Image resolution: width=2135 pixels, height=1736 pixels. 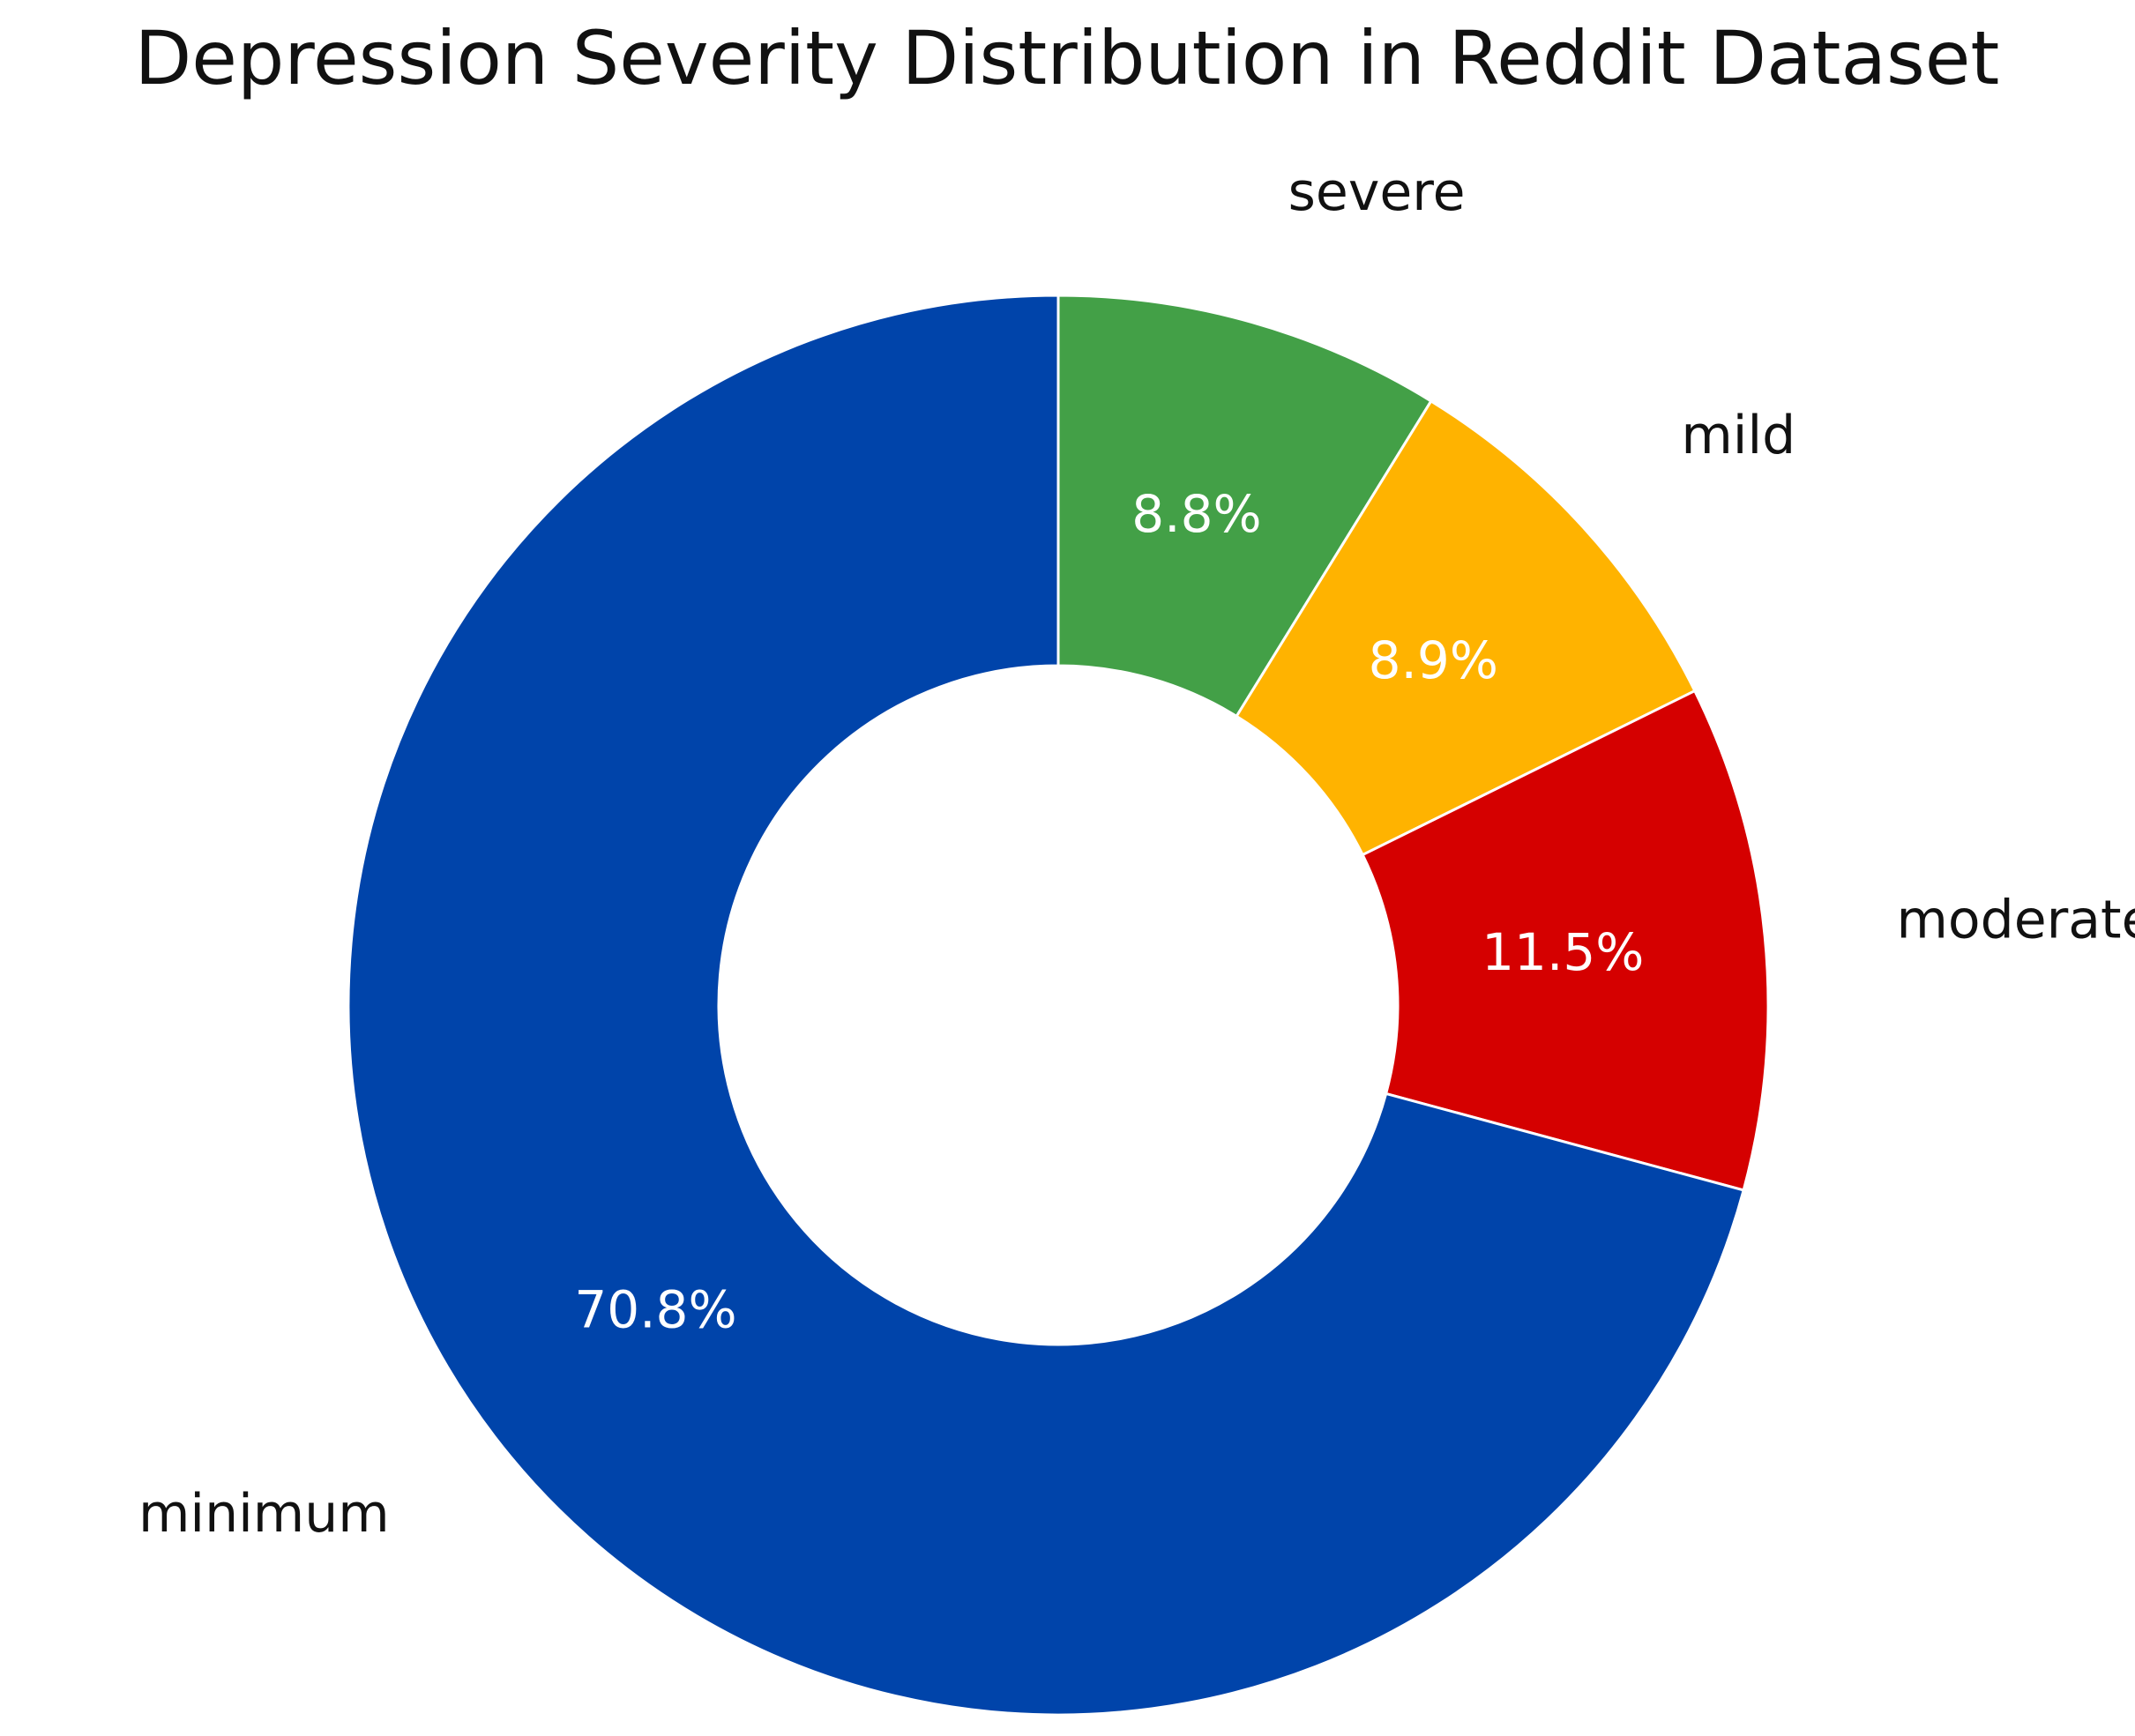 I want to click on pct-label-severe: 8.8%, so click(x=1196, y=514).